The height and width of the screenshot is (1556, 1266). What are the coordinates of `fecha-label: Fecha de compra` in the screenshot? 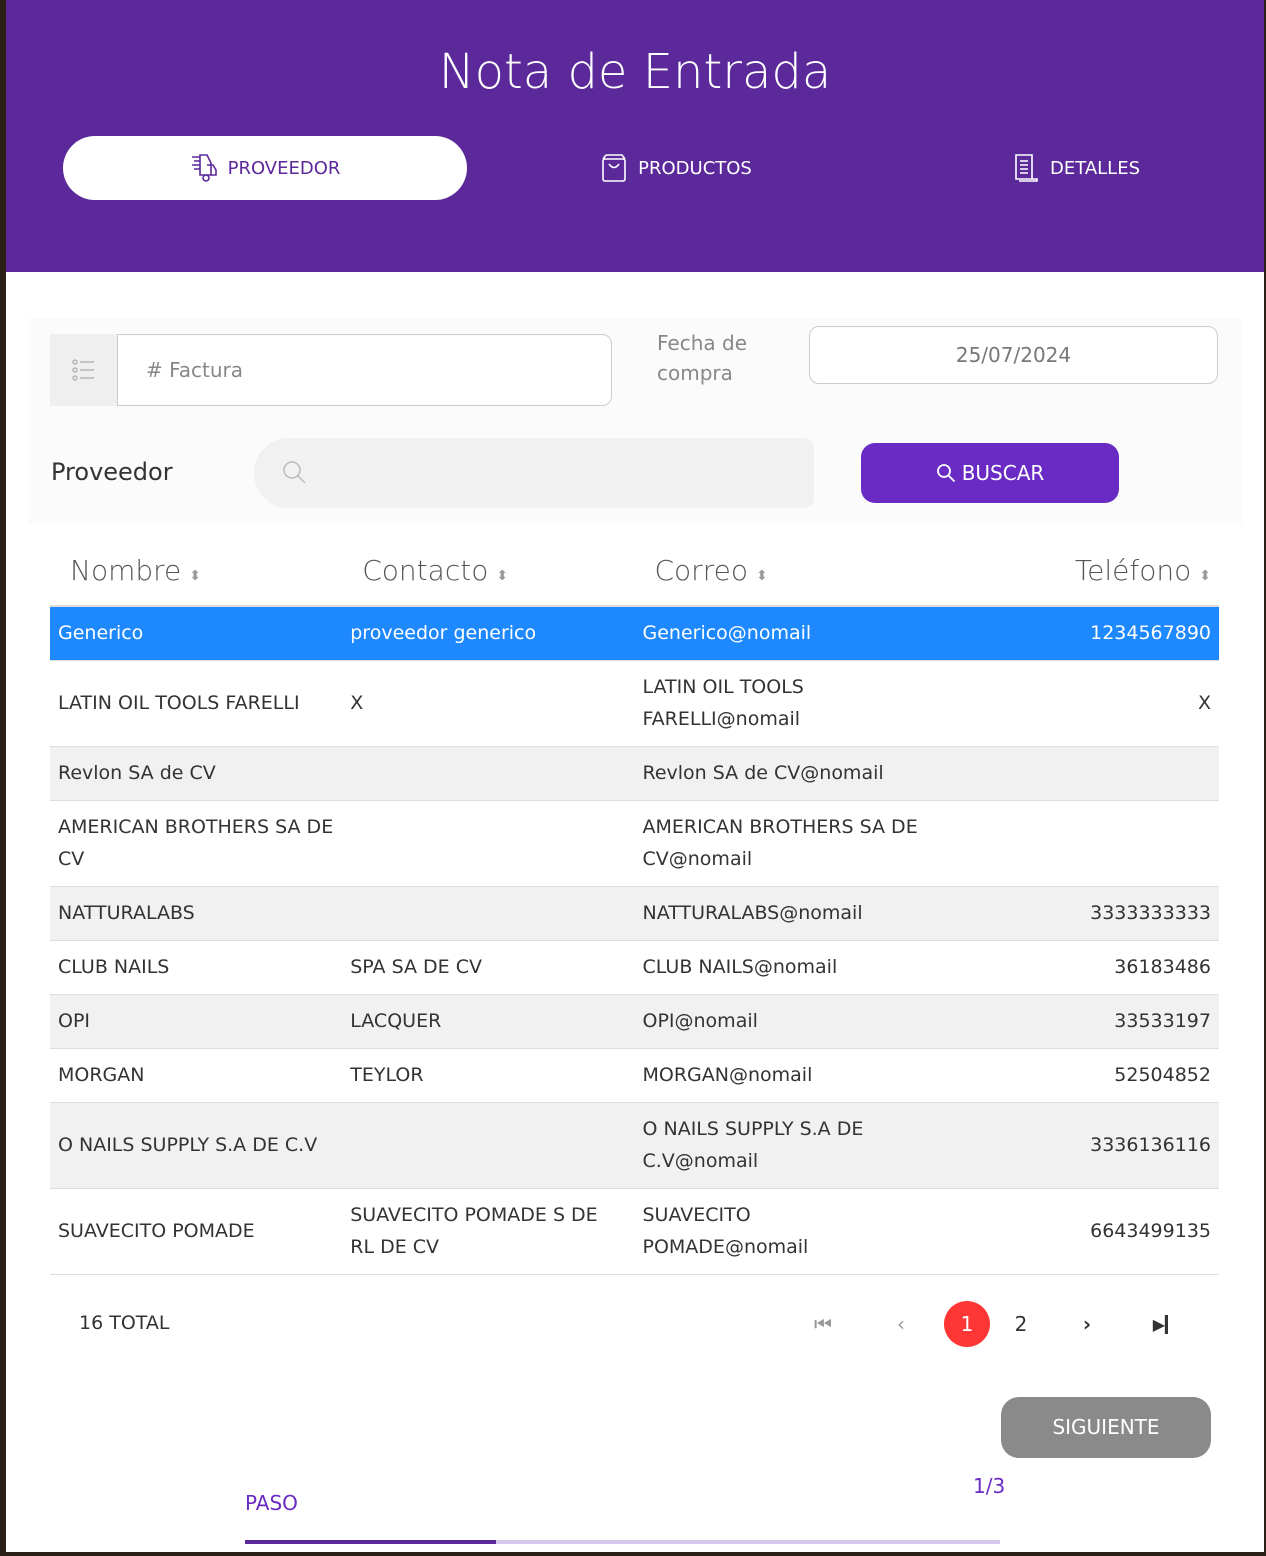 It's located at (702, 358).